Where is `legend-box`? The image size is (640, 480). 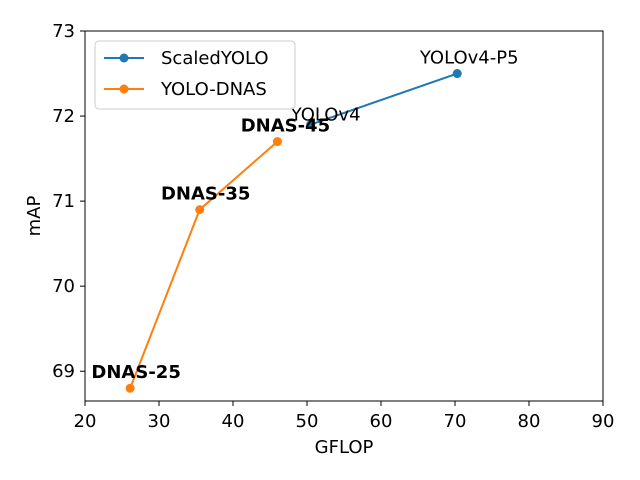 legend-box is located at coordinates (195, 75).